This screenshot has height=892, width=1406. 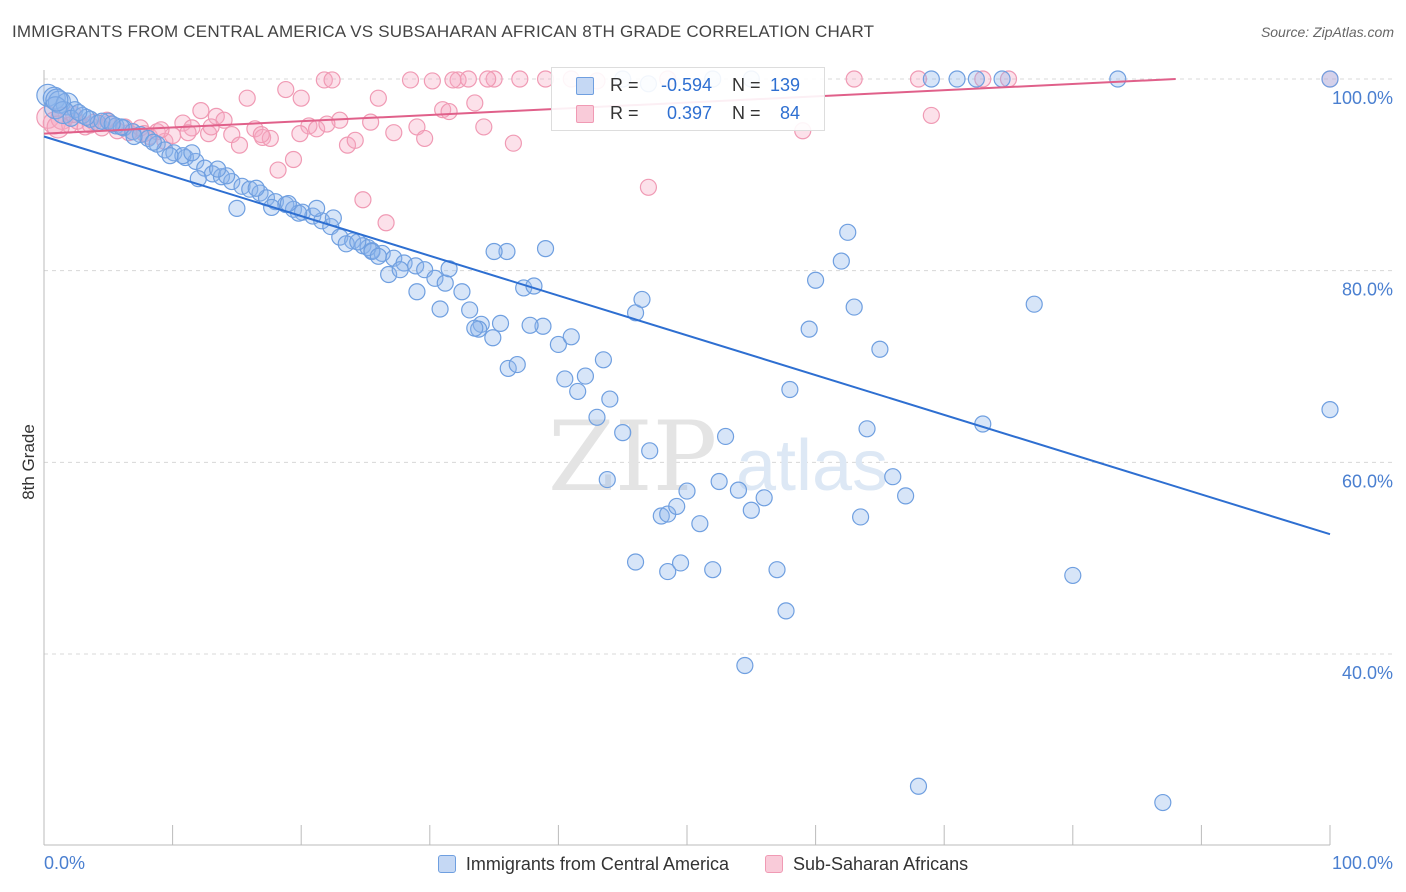 I want to click on y-tick-label: 40.0%, so click(x=1367, y=673).